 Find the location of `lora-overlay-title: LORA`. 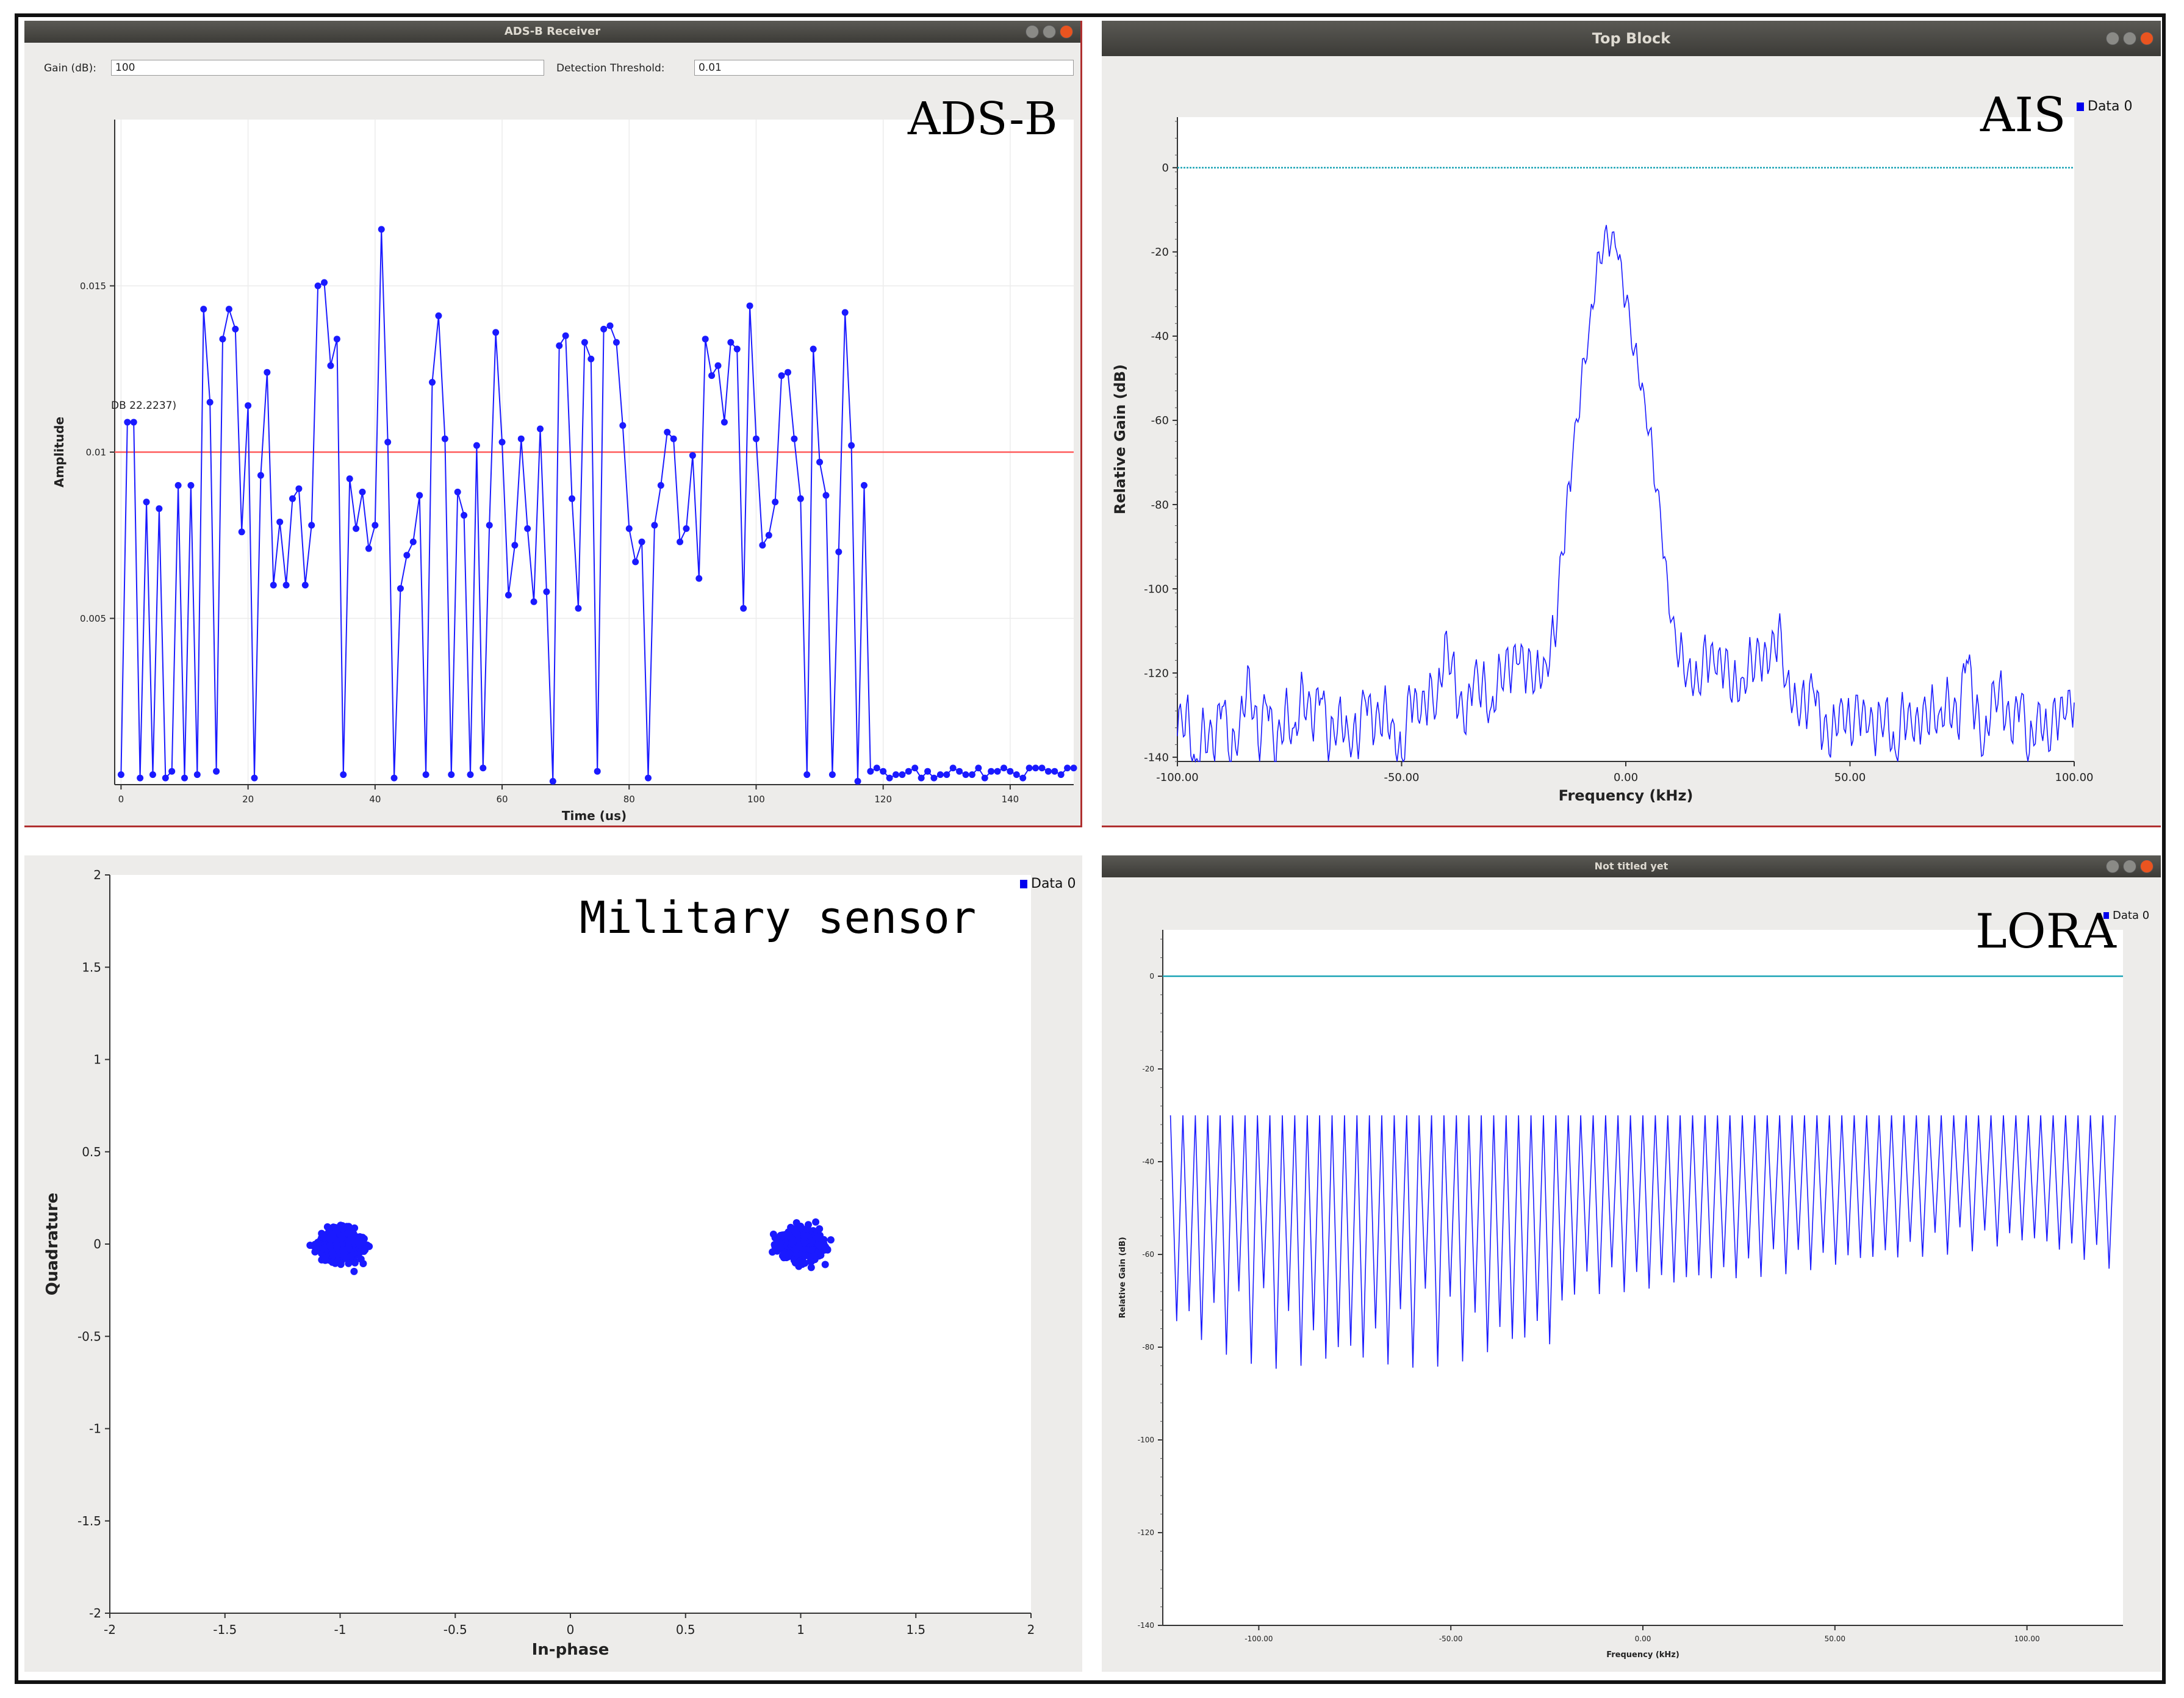

lora-overlay-title: LORA is located at coordinates (2045, 932).